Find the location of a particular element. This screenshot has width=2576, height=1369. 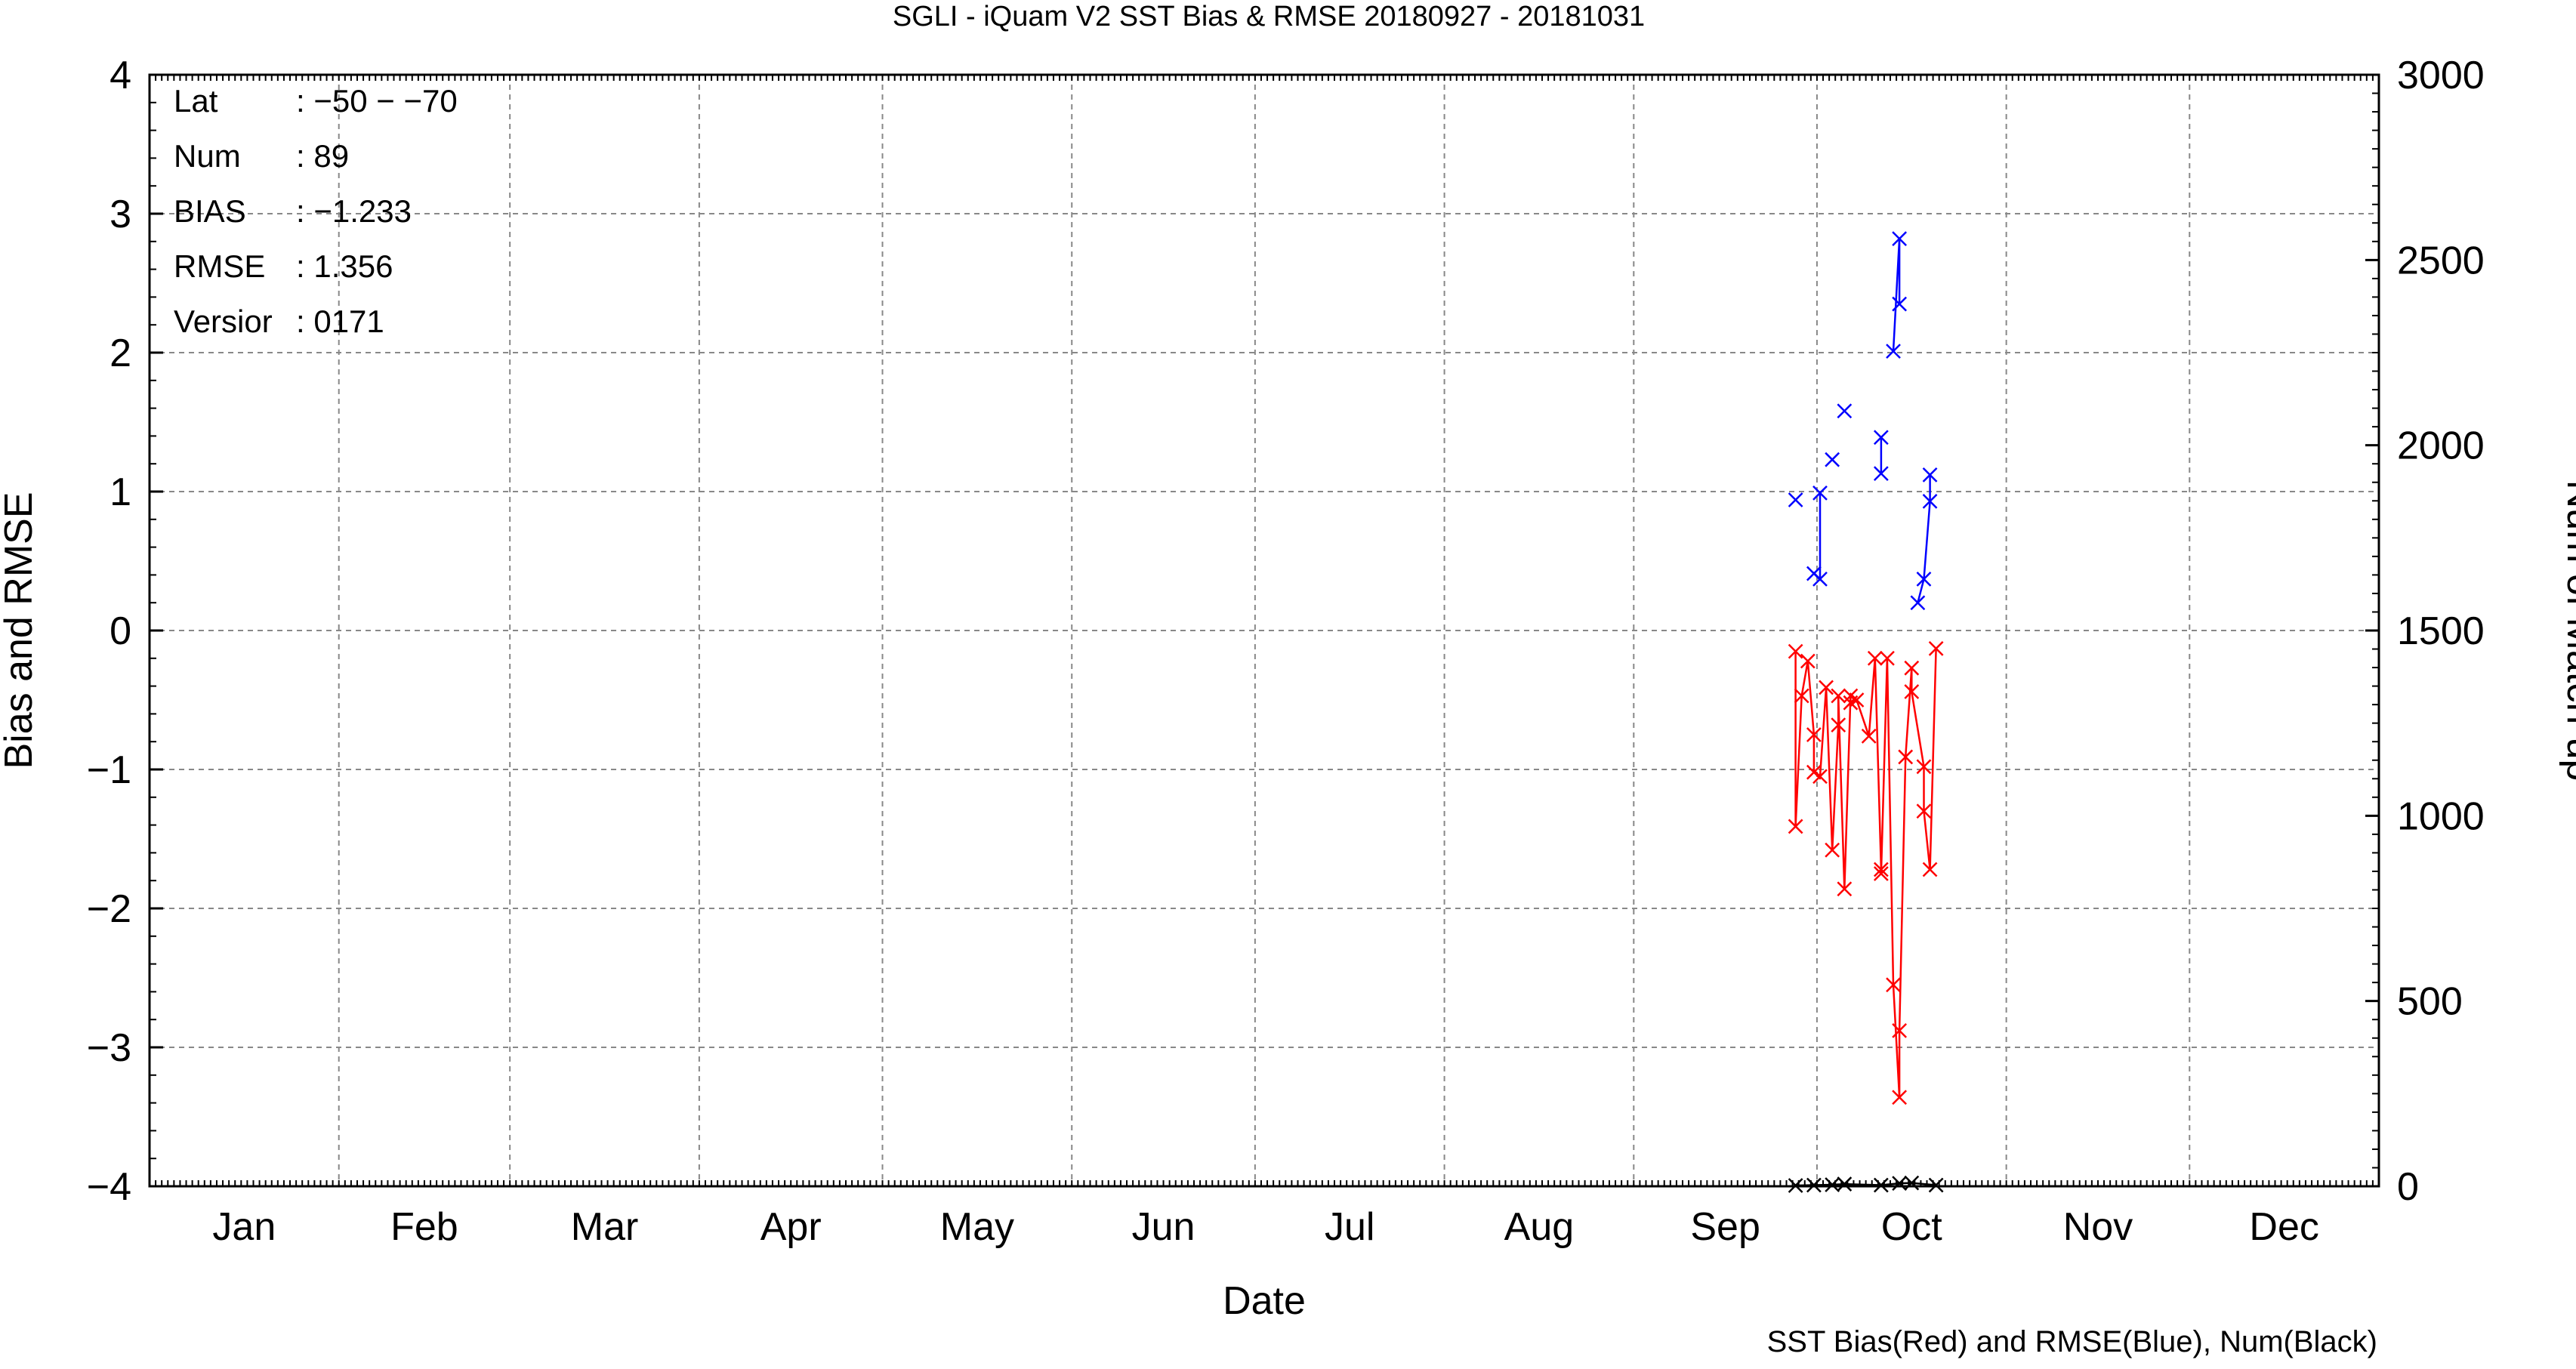

y2-tick-label: 500 is located at coordinates (2430, 1002).